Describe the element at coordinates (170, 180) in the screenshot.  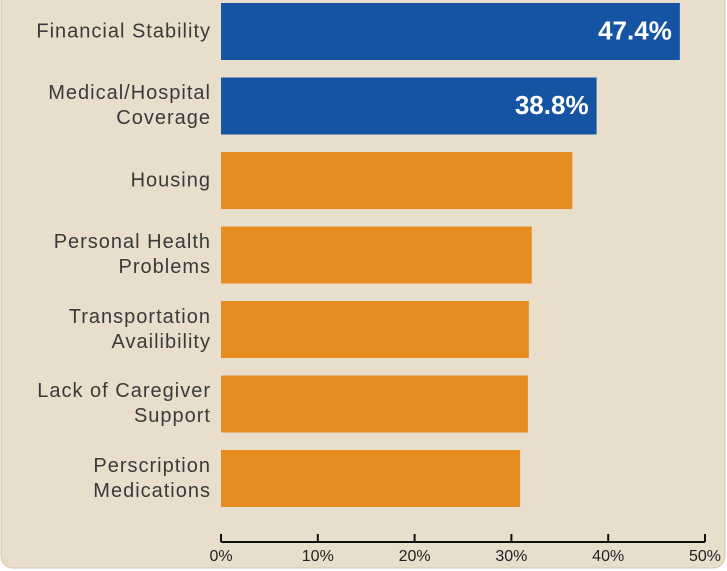
I see `category-label: Housing` at that location.